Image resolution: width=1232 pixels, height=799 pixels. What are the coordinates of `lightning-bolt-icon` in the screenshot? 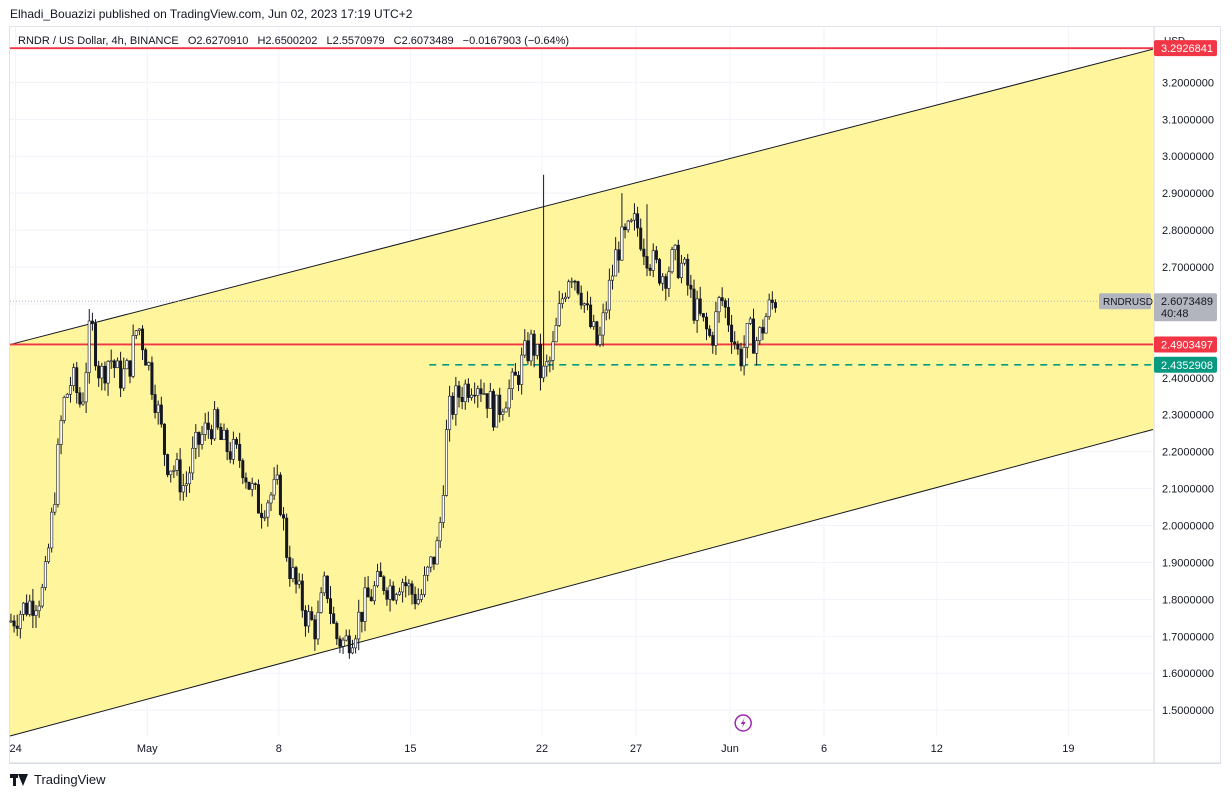 It's located at (743, 723).